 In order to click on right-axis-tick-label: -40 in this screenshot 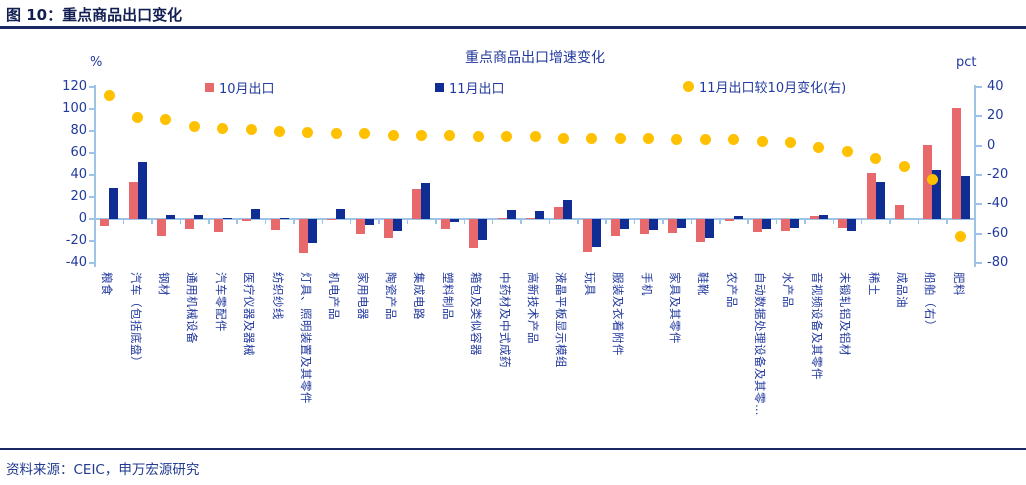, I will do `click(998, 204)`.